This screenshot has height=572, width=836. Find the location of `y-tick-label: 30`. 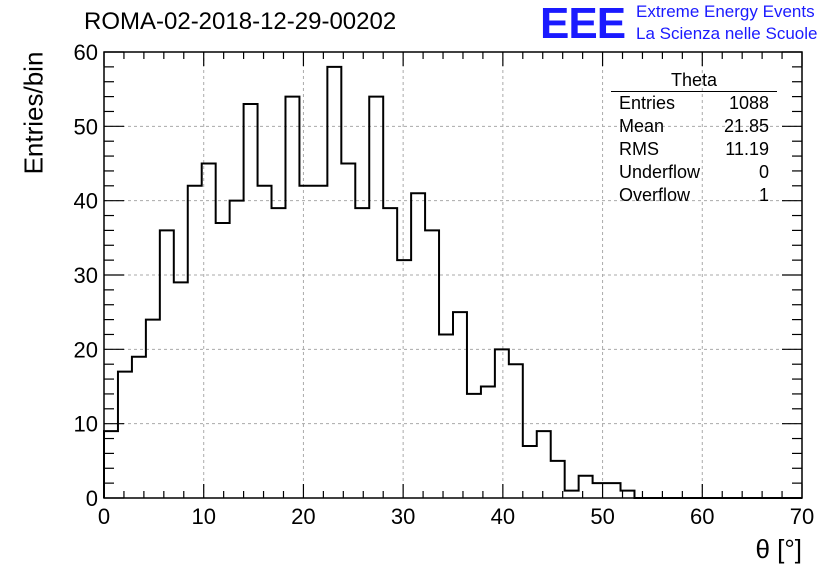

y-tick-label: 30 is located at coordinates (86, 275).